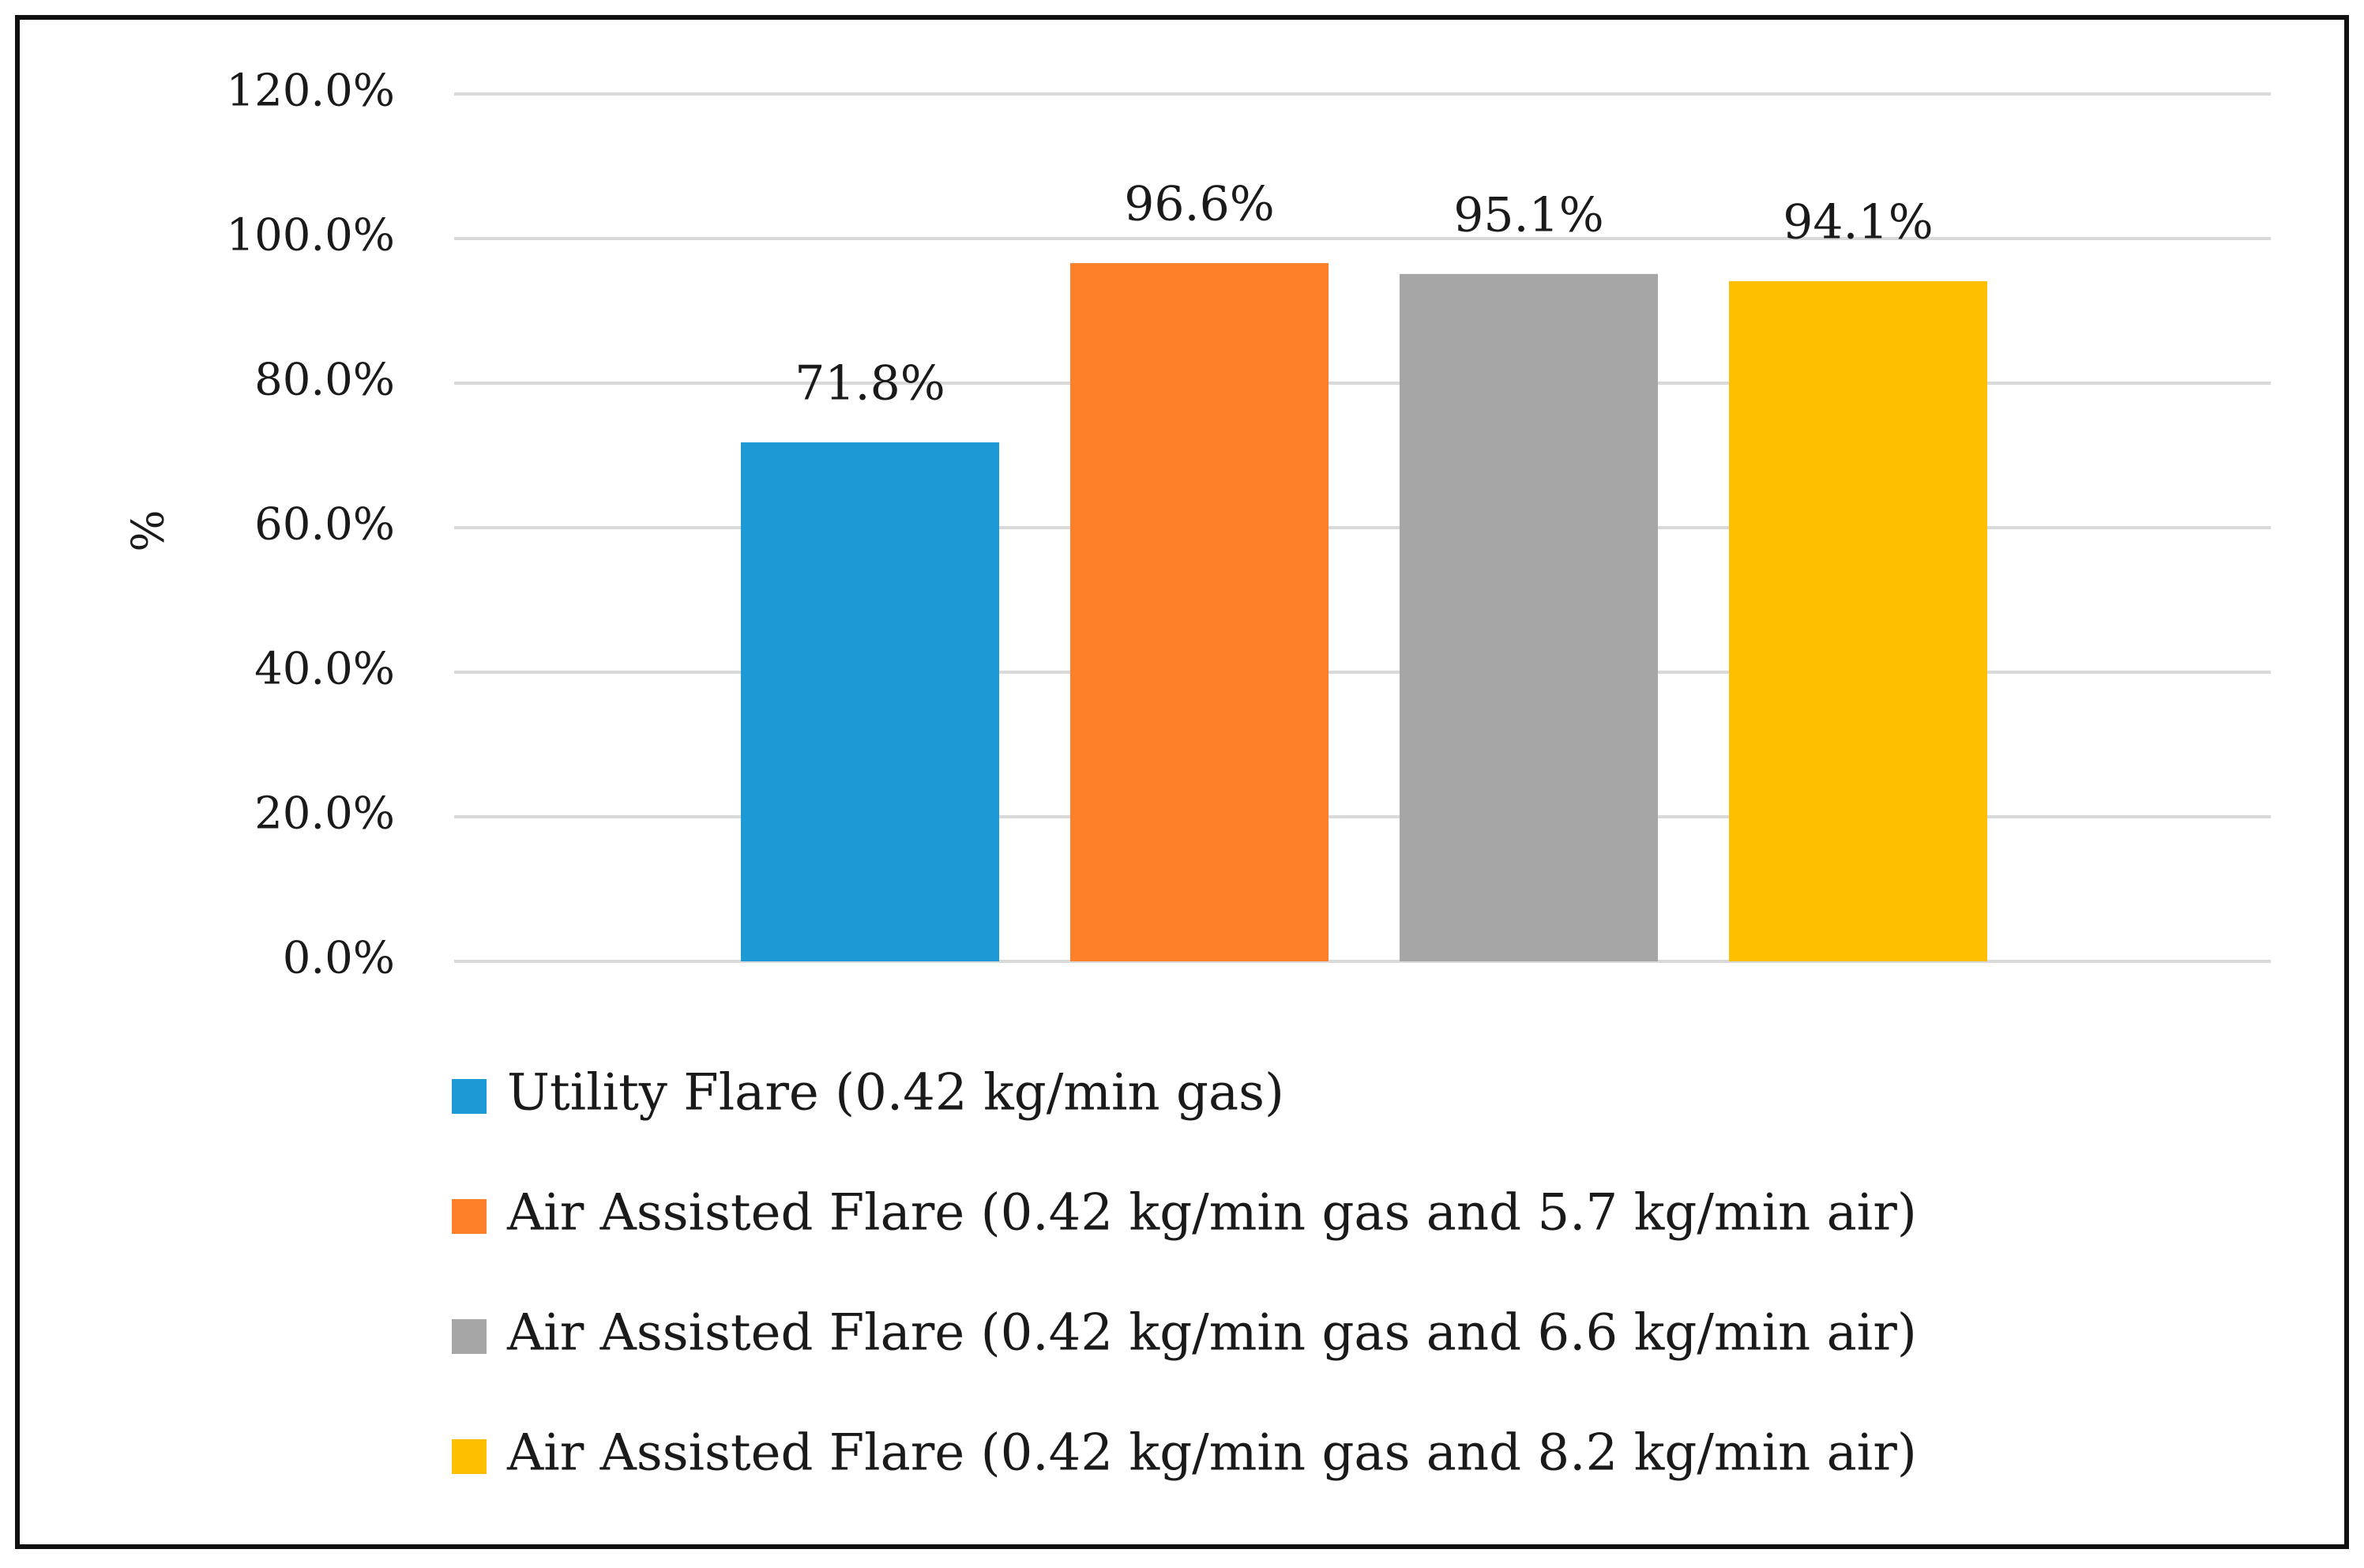 The width and height of the screenshot is (2364, 1568). Describe the element at coordinates (1200, 204) in the screenshot. I see `data-label: 96.6%` at that location.